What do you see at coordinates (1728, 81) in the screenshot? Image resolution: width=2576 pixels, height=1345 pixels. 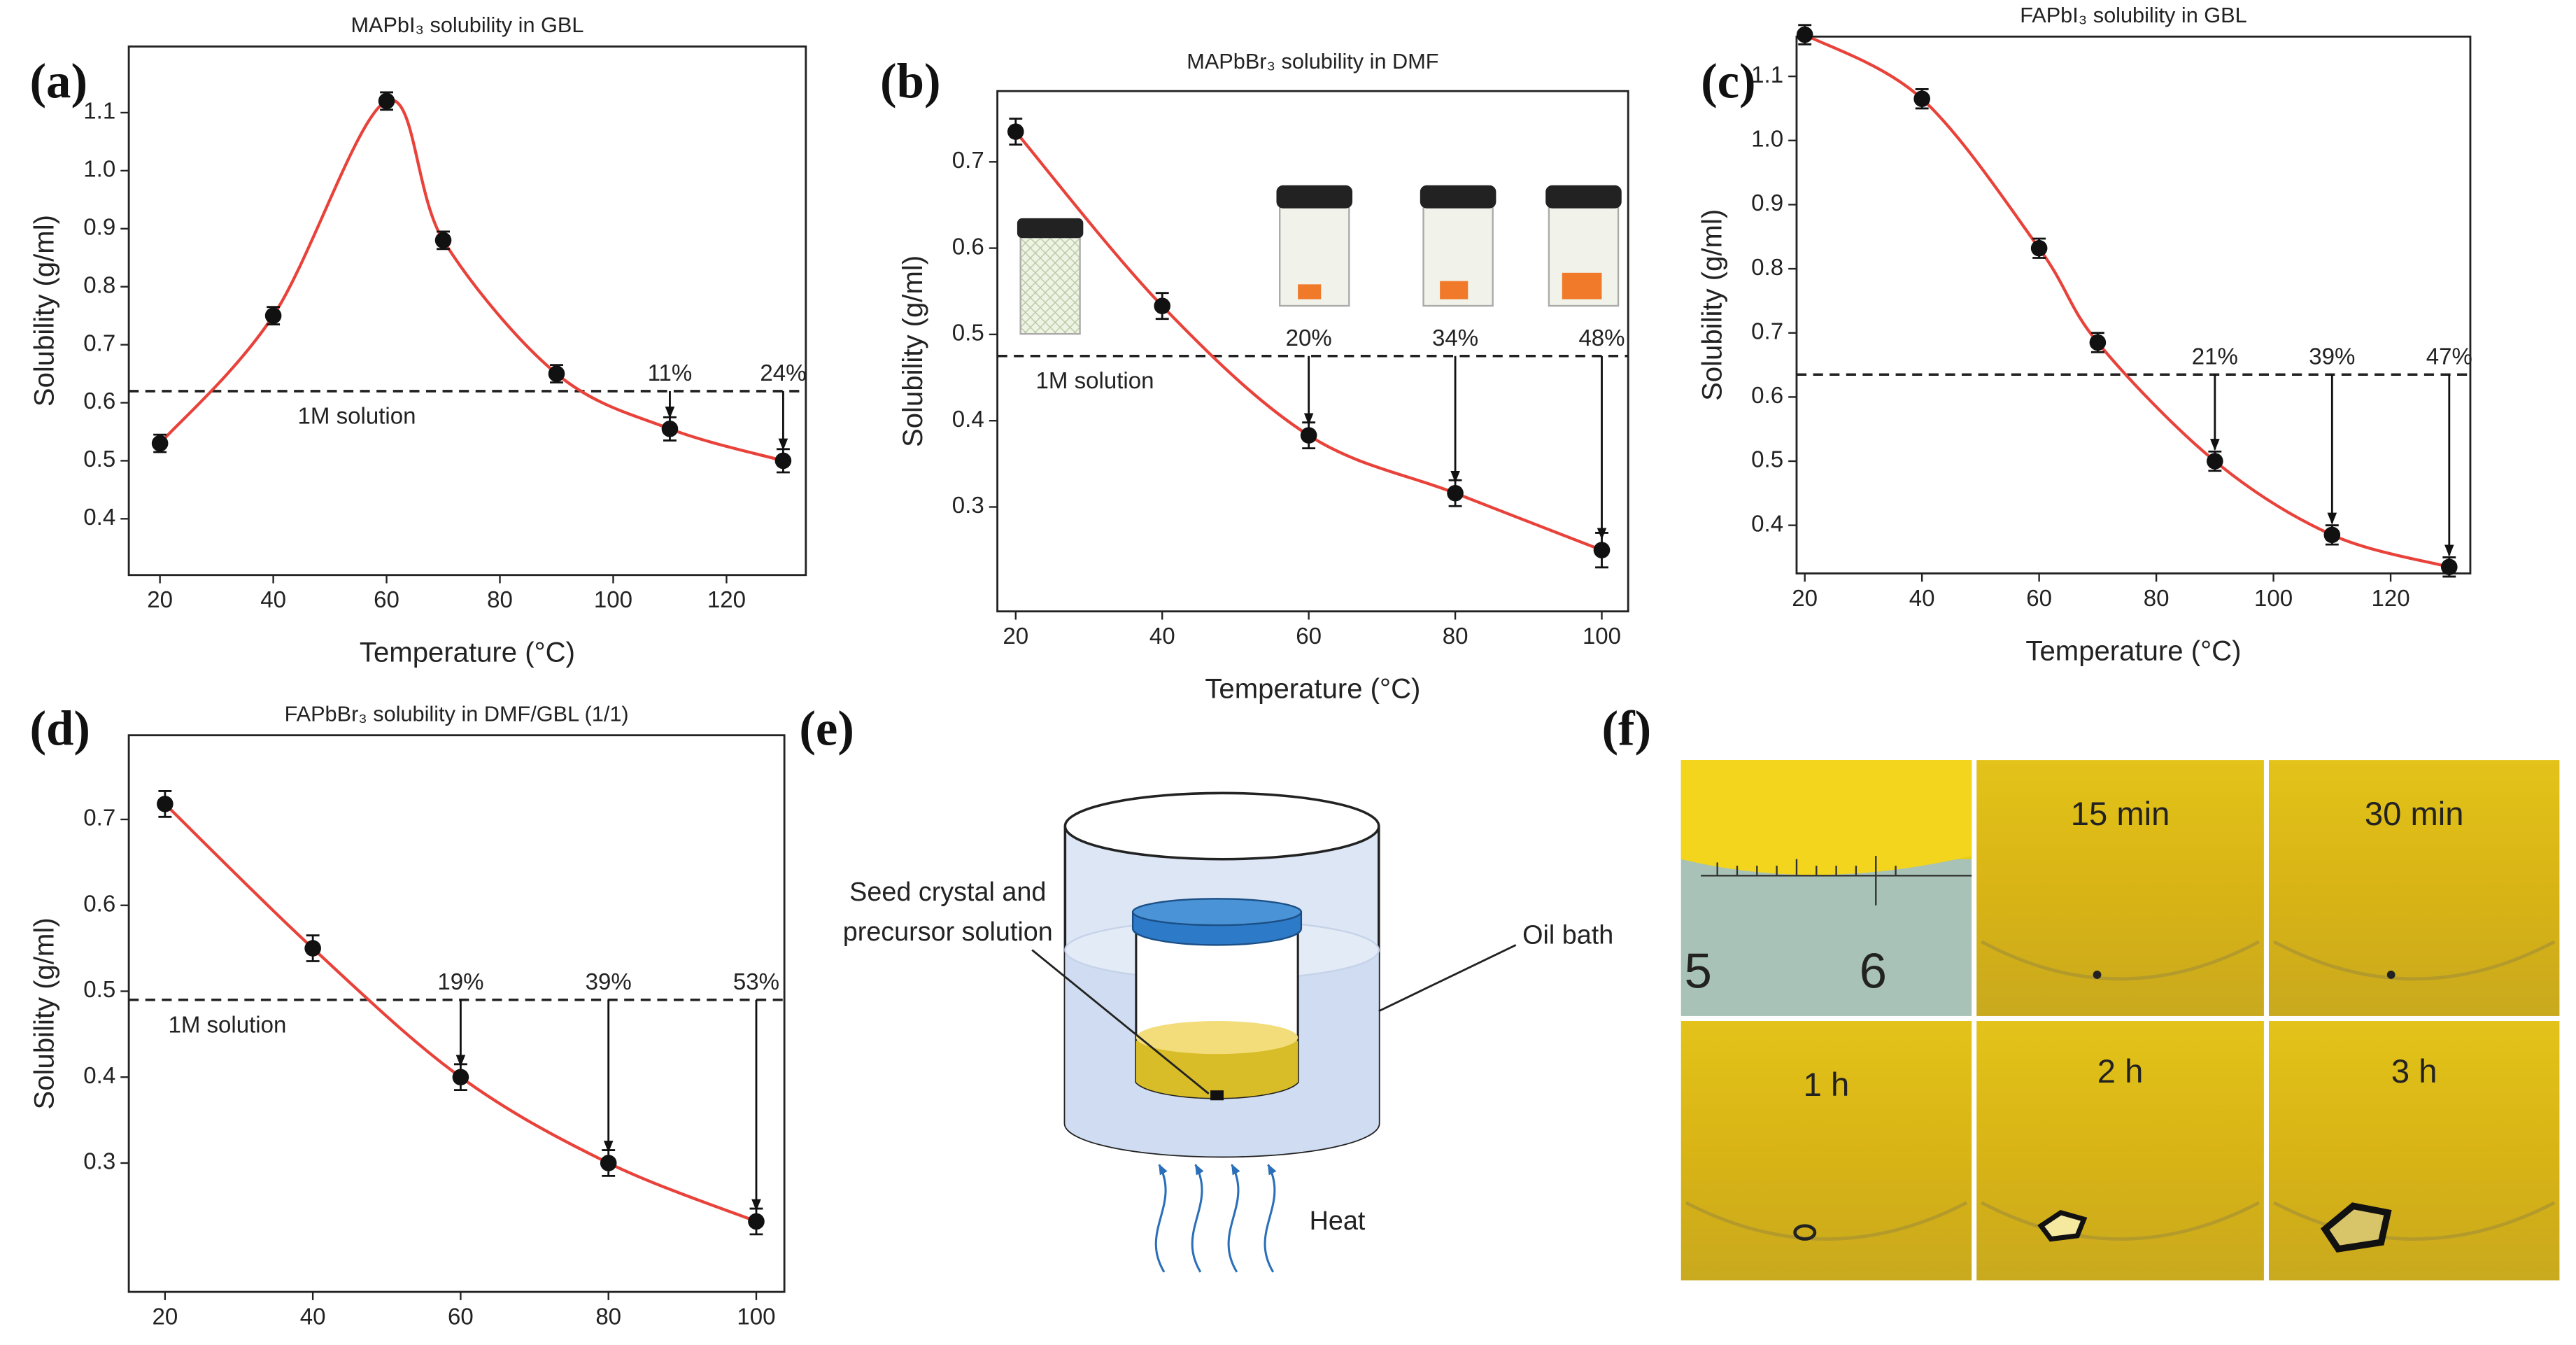 I see `panel-label: (c)` at bounding box center [1728, 81].